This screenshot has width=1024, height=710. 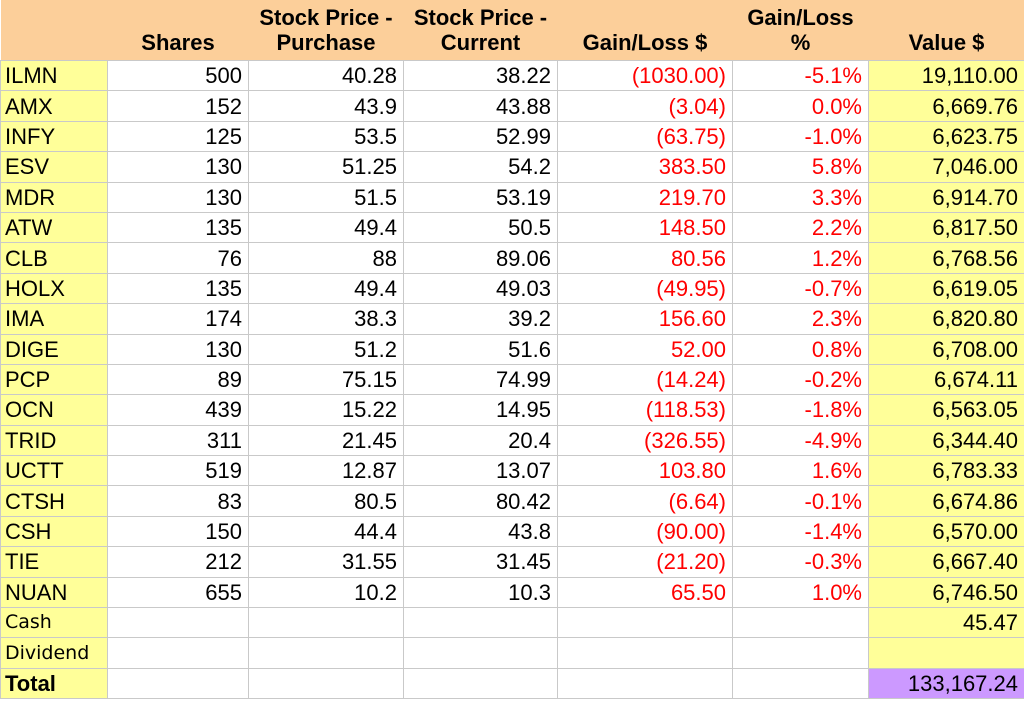 I want to click on cell-value: 6,344.40, so click(x=946, y=440).